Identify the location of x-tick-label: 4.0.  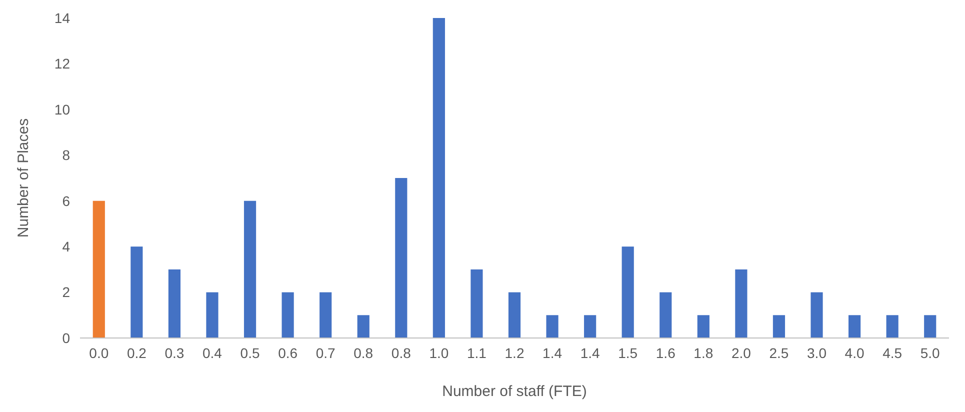
(854, 353).